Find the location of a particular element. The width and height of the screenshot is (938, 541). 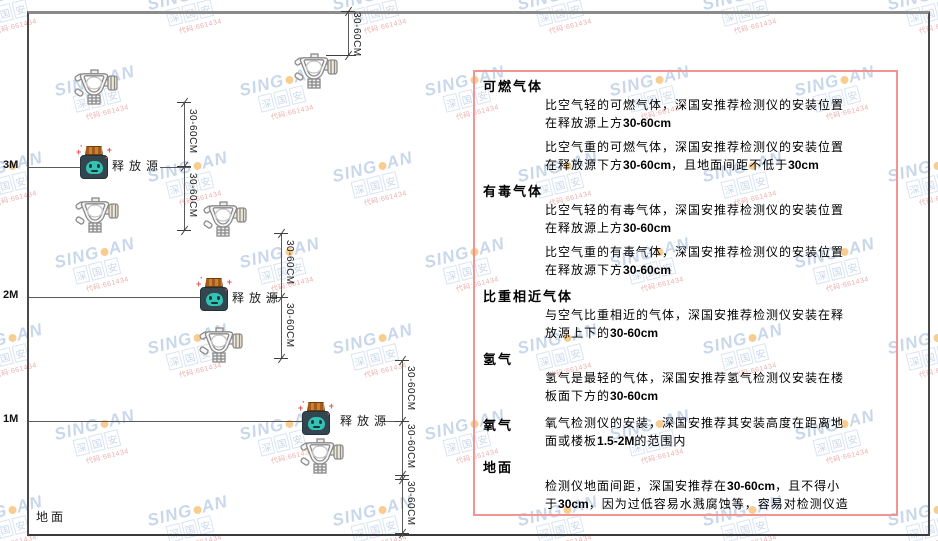

scale-label-3m: 3M is located at coordinates (11, 165).